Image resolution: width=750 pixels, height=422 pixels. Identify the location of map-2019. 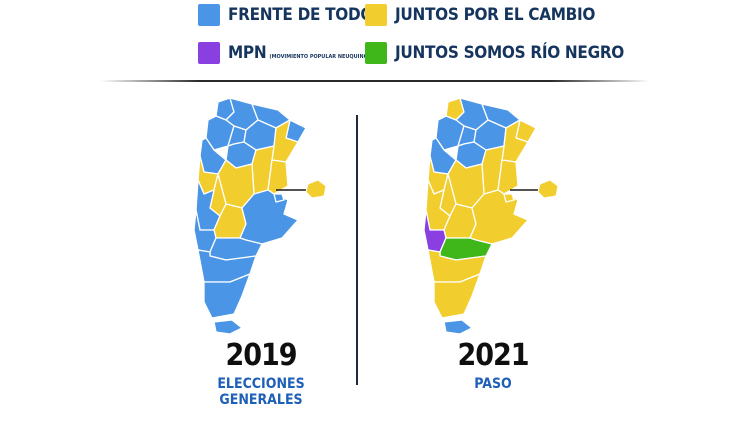
(260, 216).